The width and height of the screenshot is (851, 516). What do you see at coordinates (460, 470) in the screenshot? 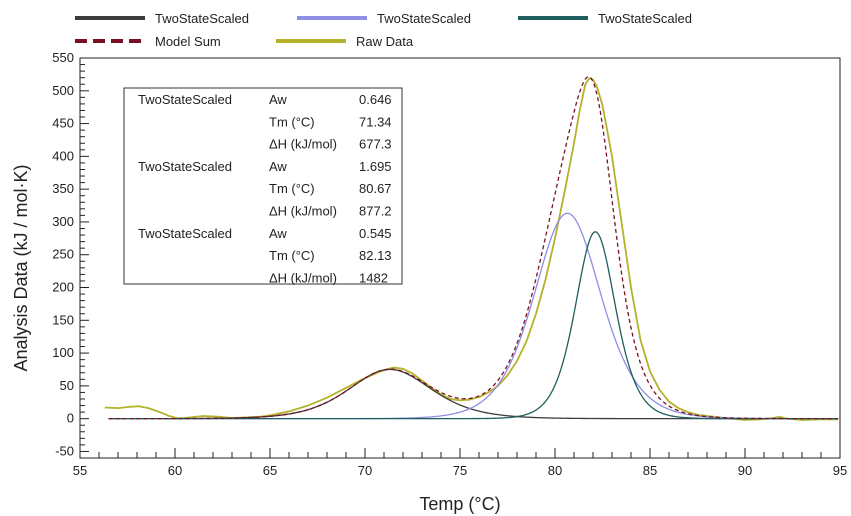
I see `x-tick-label: 75` at bounding box center [460, 470].